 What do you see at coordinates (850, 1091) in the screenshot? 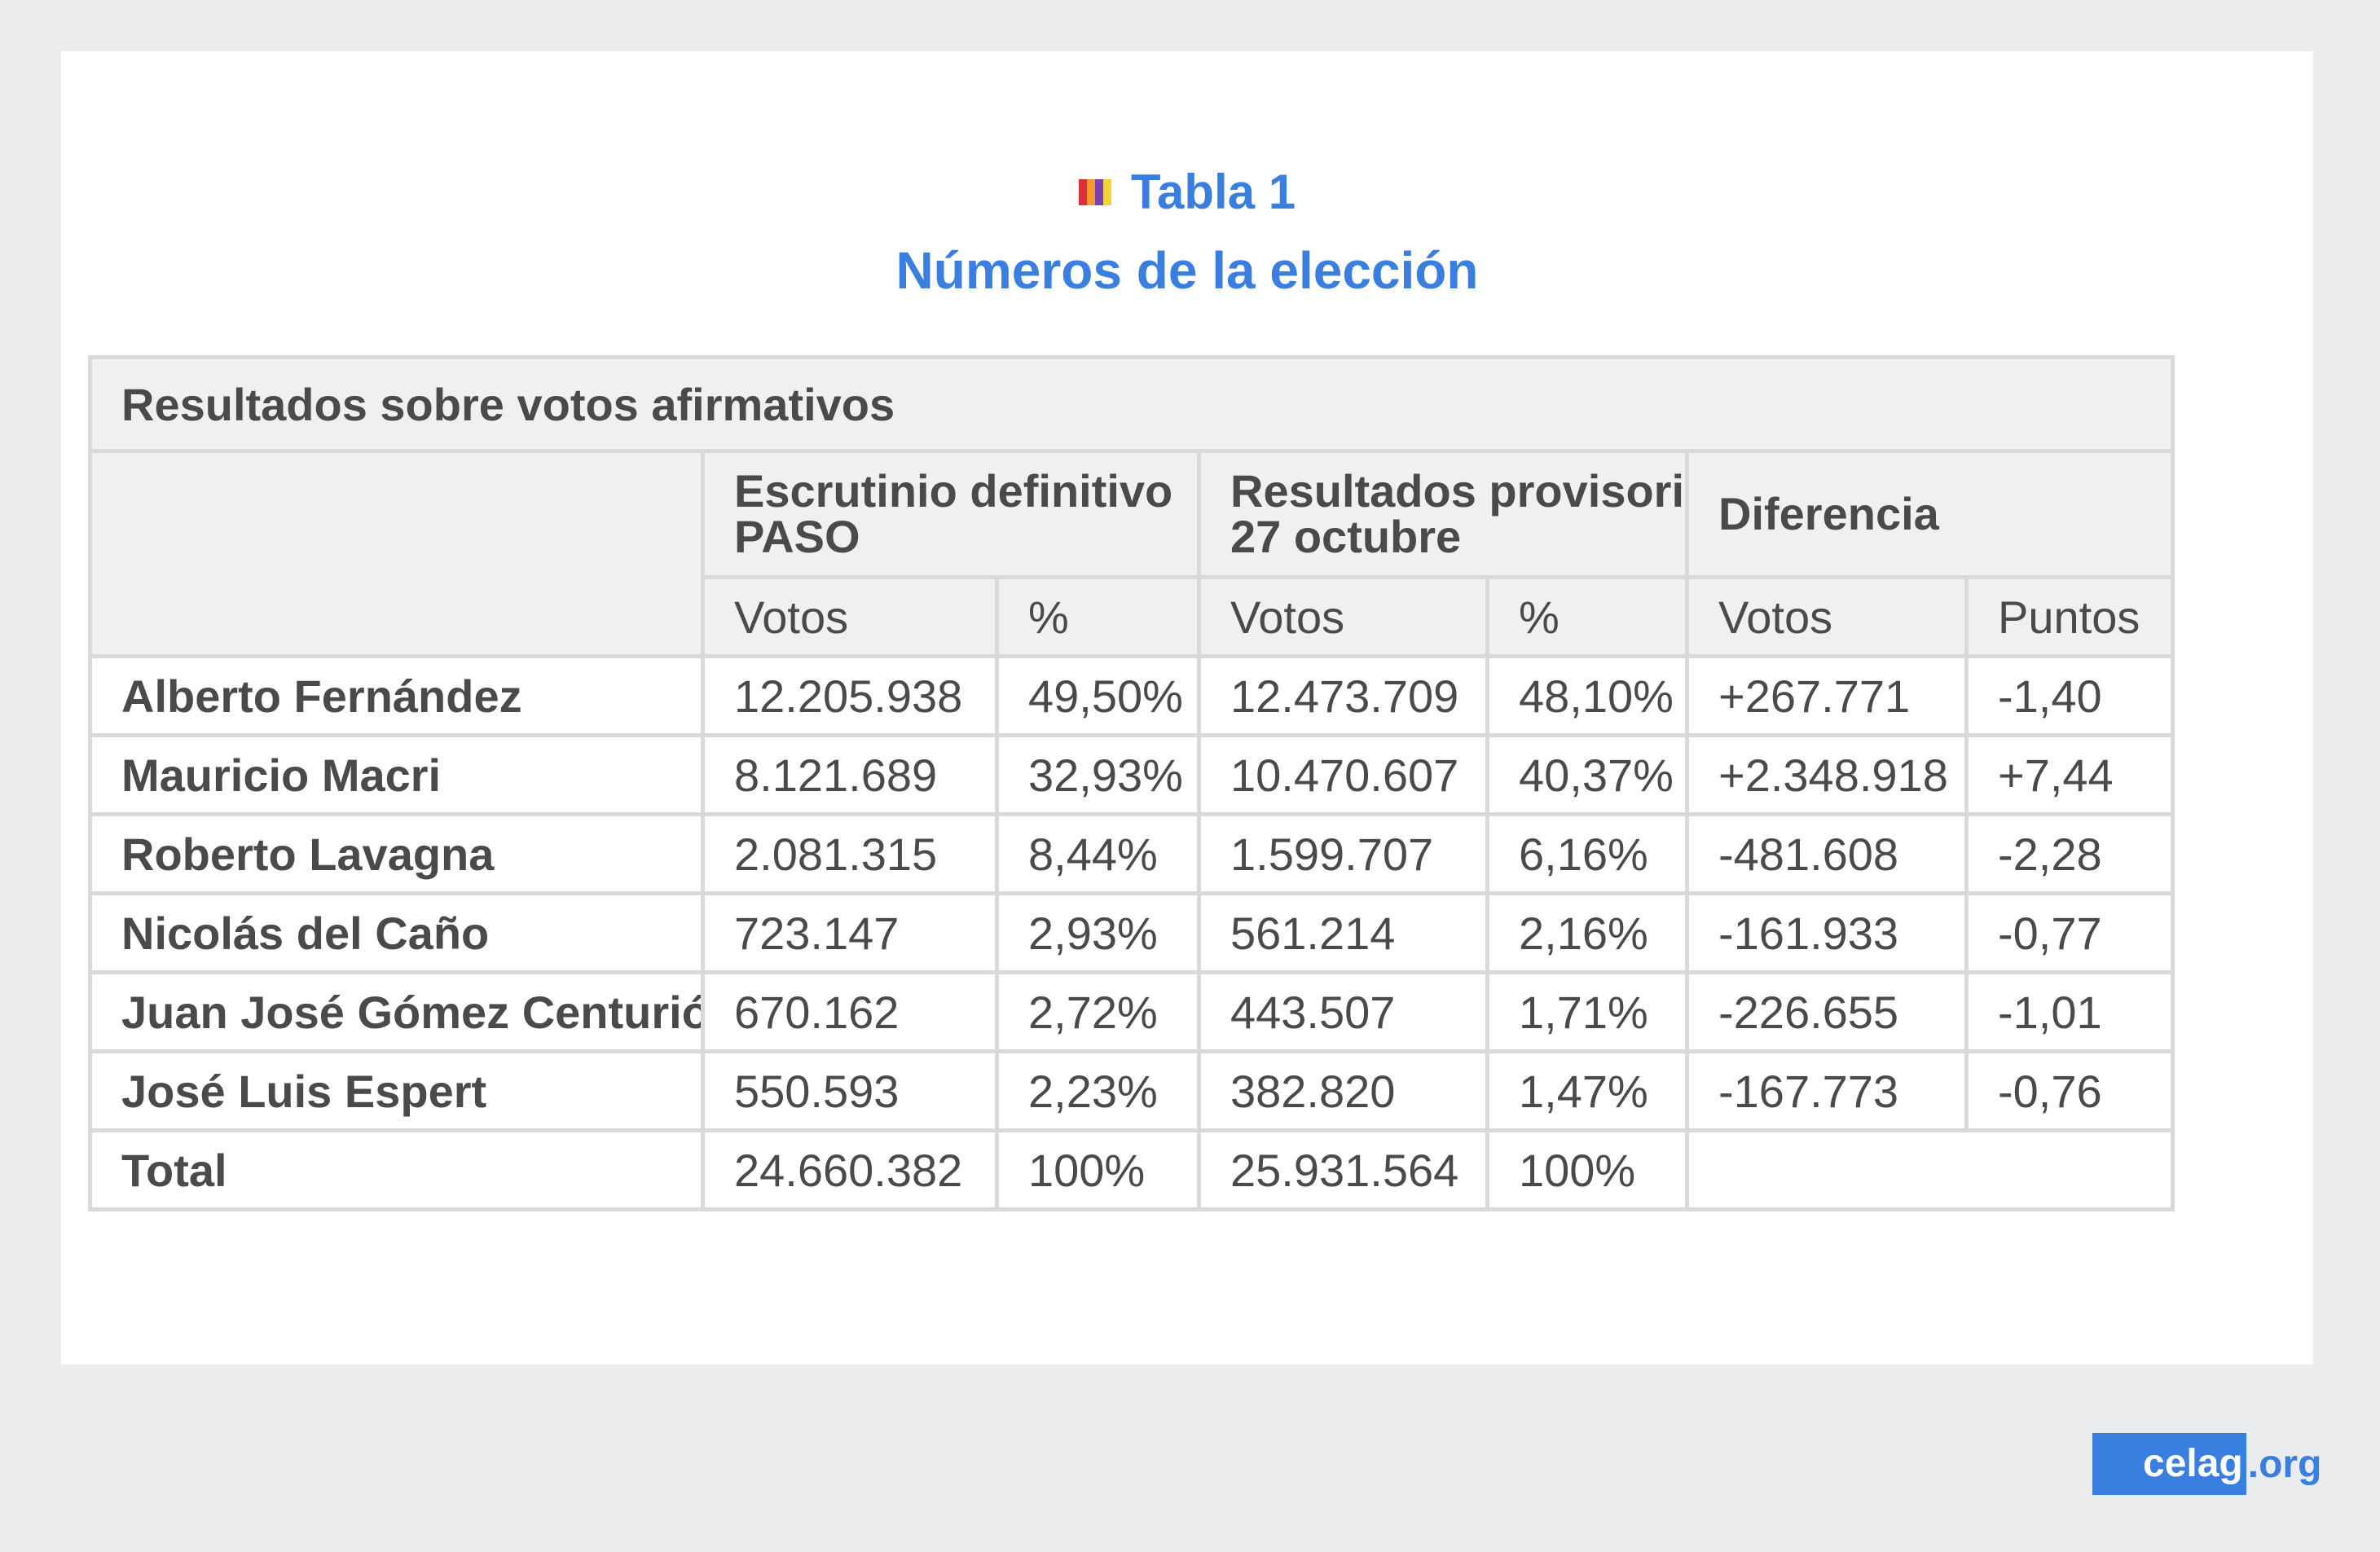
I see `table-cell: 550.593` at bounding box center [850, 1091].